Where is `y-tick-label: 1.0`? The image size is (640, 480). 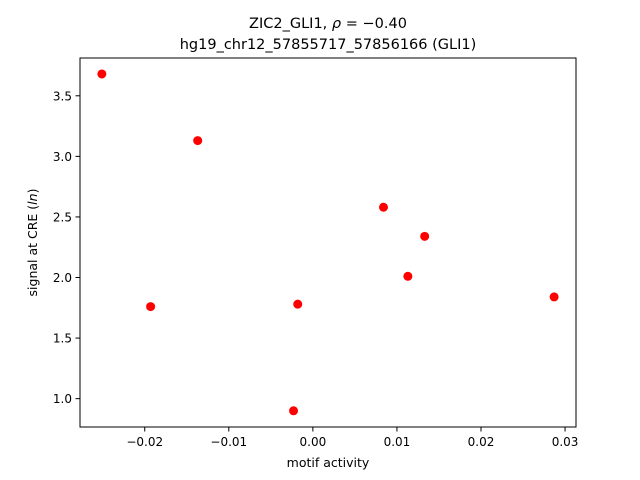
y-tick-label: 1.0 is located at coordinates (62, 399).